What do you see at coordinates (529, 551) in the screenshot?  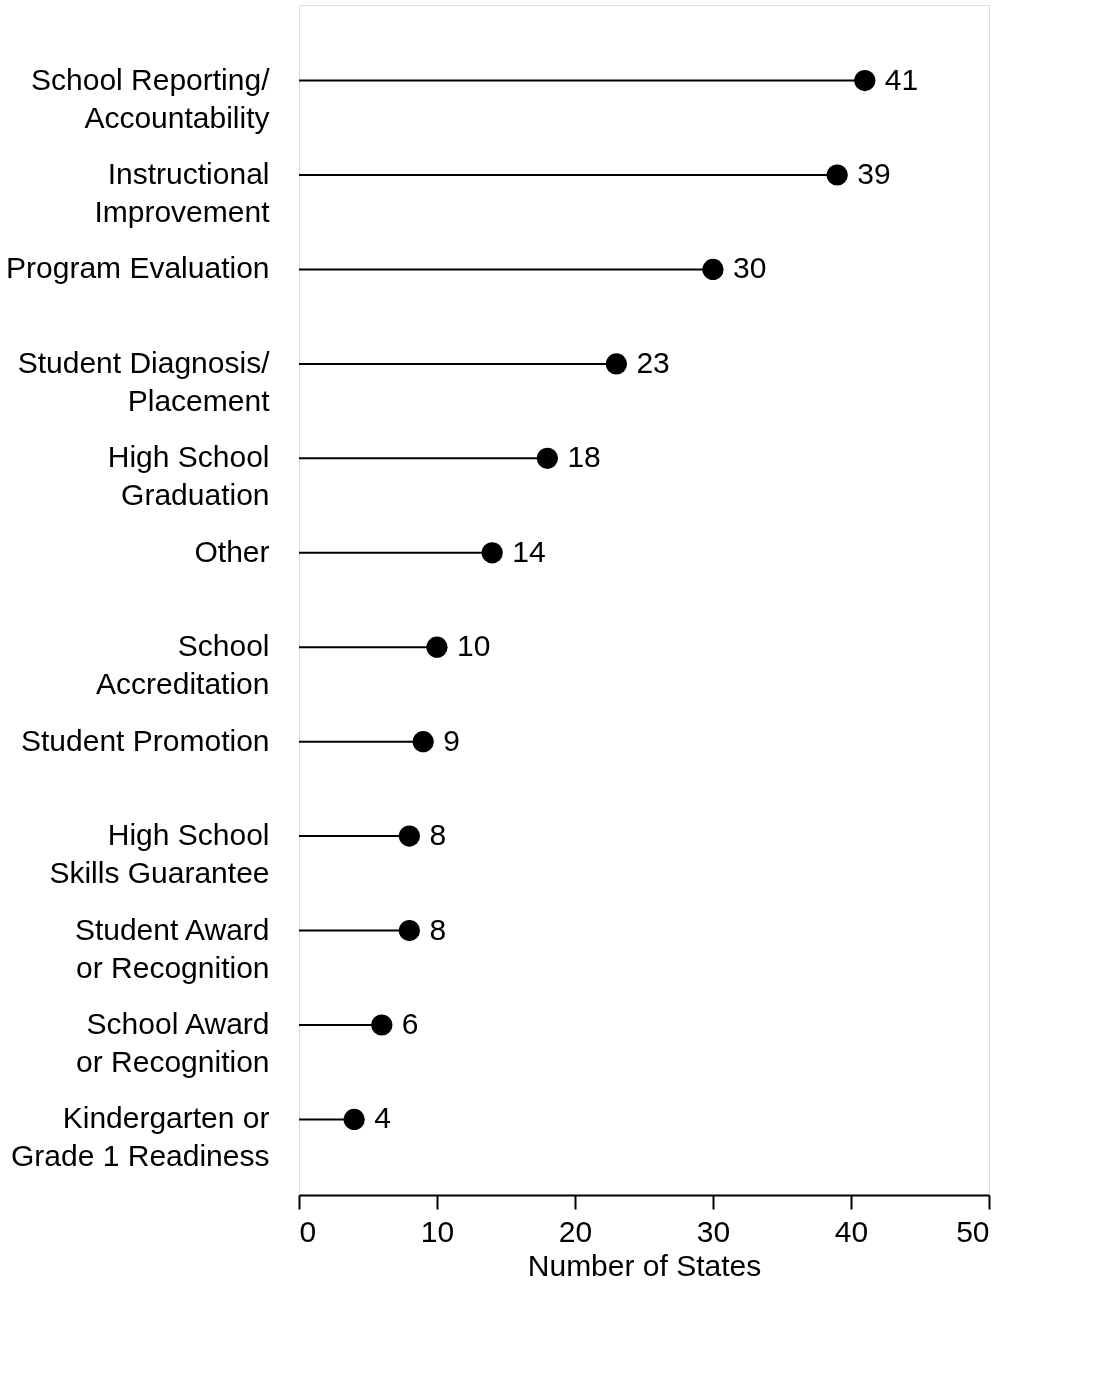 I see `data-label: 14` at bounding box center [529, 551].